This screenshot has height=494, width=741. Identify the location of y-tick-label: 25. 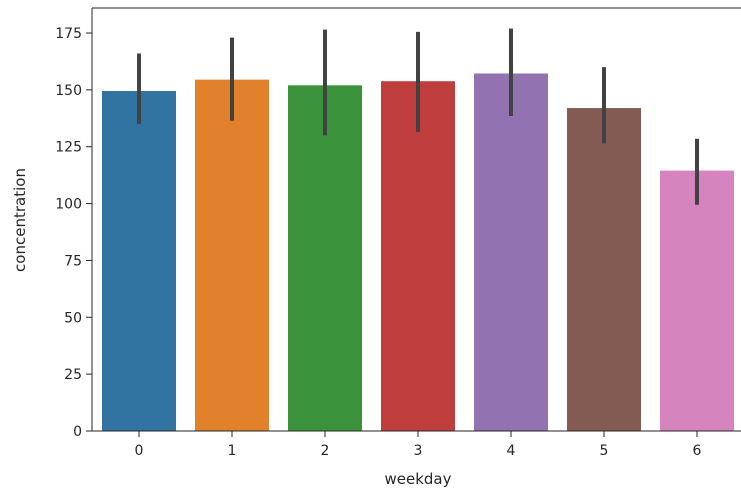
(73, 375).